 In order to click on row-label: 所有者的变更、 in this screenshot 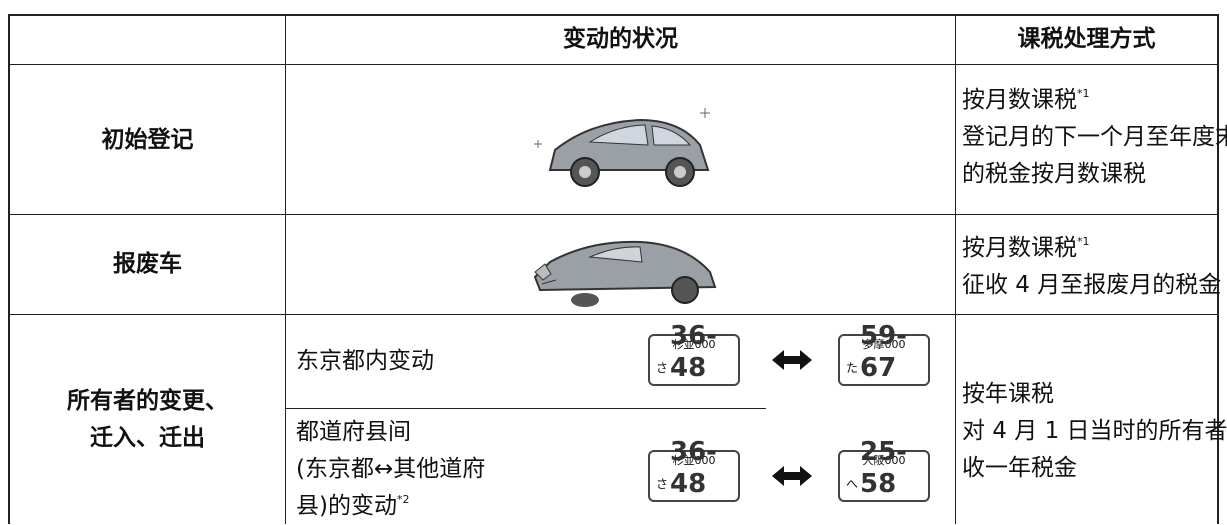, I will do `click(147, 401)`.